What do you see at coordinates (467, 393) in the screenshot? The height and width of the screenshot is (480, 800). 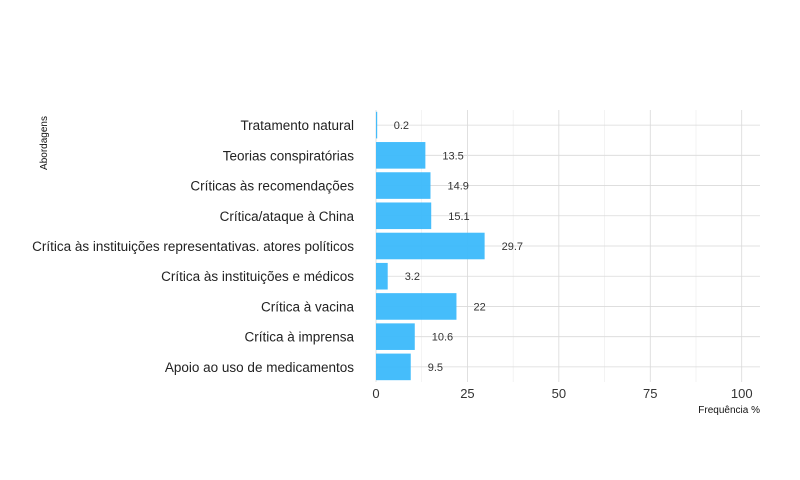 I see `x-tick-label: 25` at bounding box center [467, 393].